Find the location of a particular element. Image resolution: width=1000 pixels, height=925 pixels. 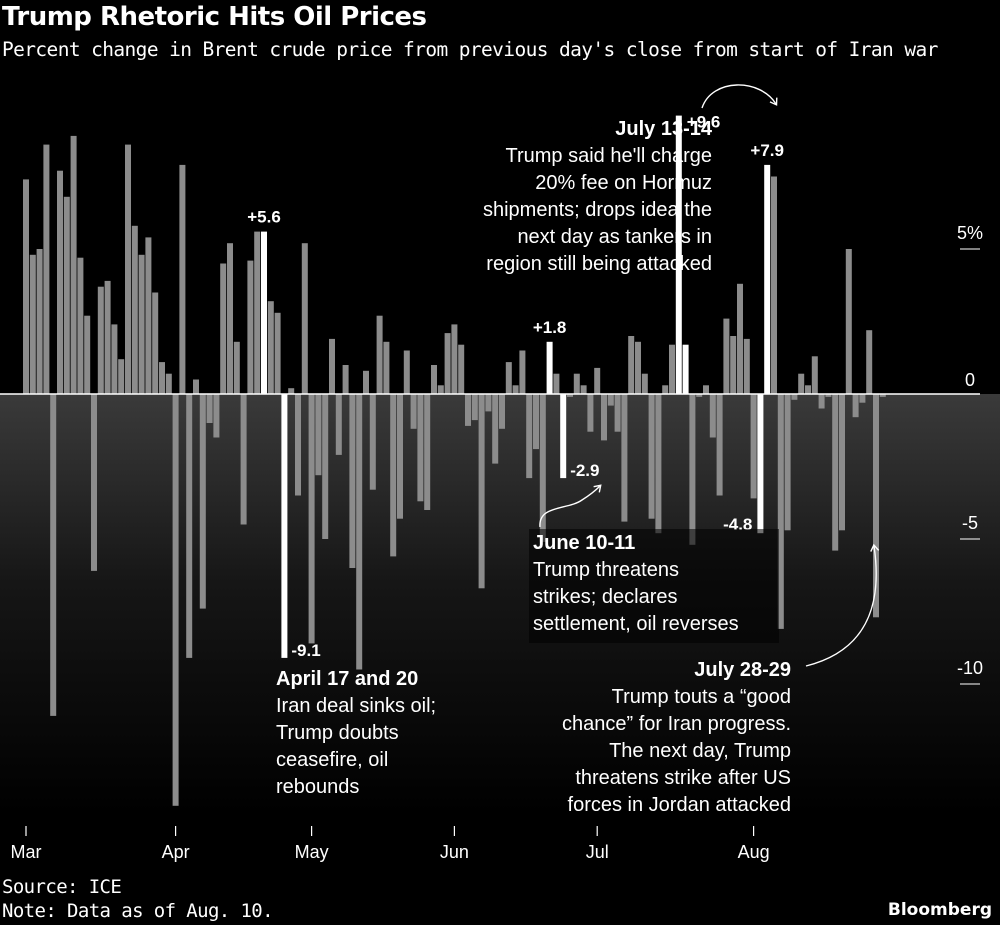

x-tick-label: Apr is located at coordinates (176, 852).